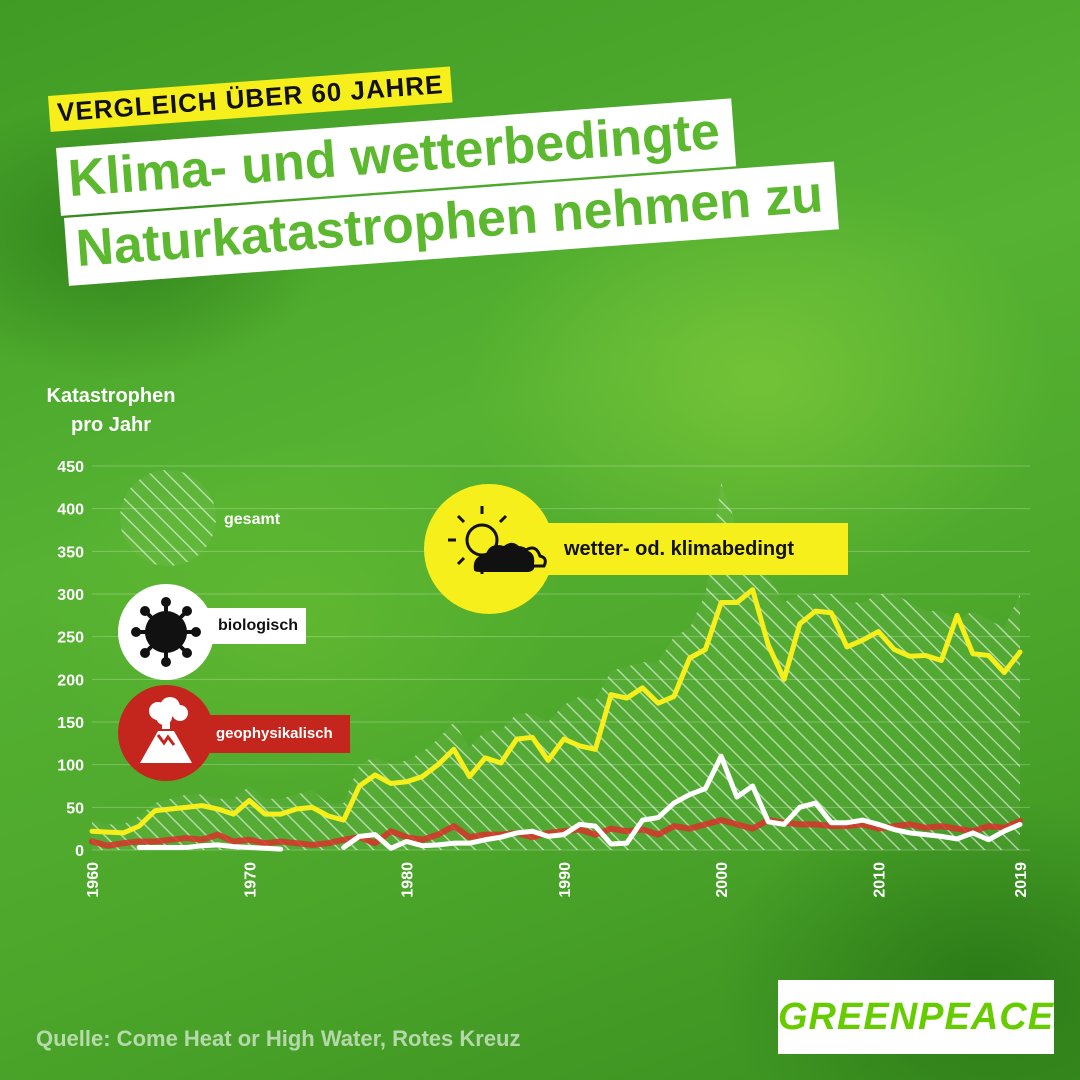  What do you see at coordinates (70, 766) in the screenshot?
I see `y-tick-label: 100` at bounding box center [70, 766].